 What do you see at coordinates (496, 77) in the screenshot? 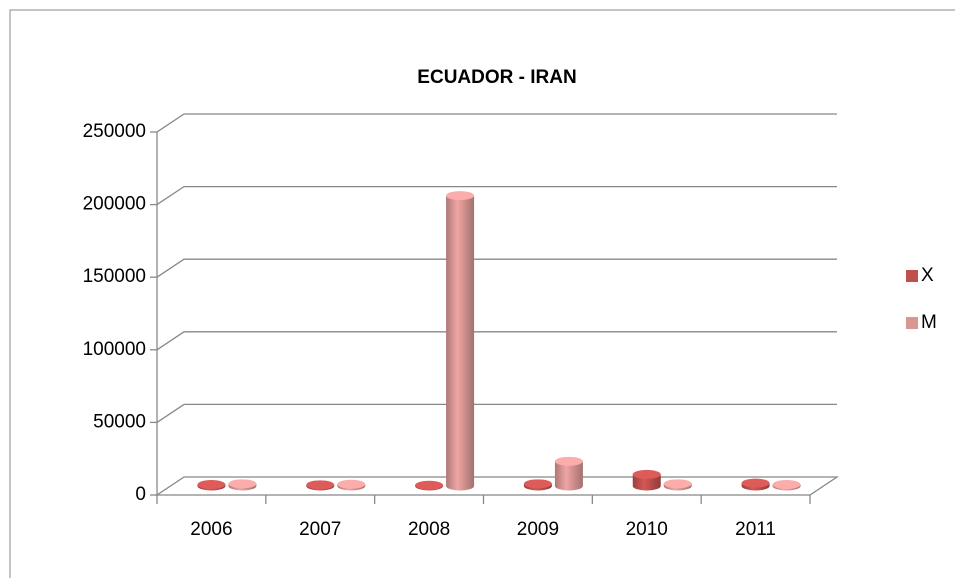
I see `chart-title: ECUADOR - IRAN` at bounding box center [496, 77].